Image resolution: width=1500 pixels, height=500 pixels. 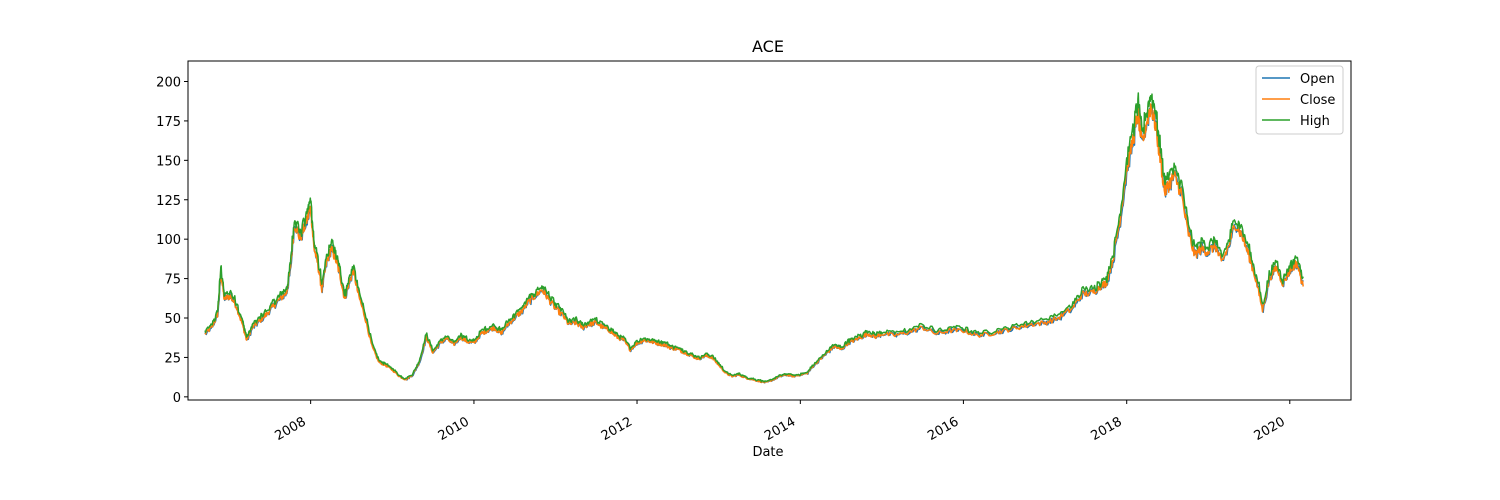 I want to click on y-axis: 0 25 50 75 100 125 150 175 200, so click(x=172, y=240).